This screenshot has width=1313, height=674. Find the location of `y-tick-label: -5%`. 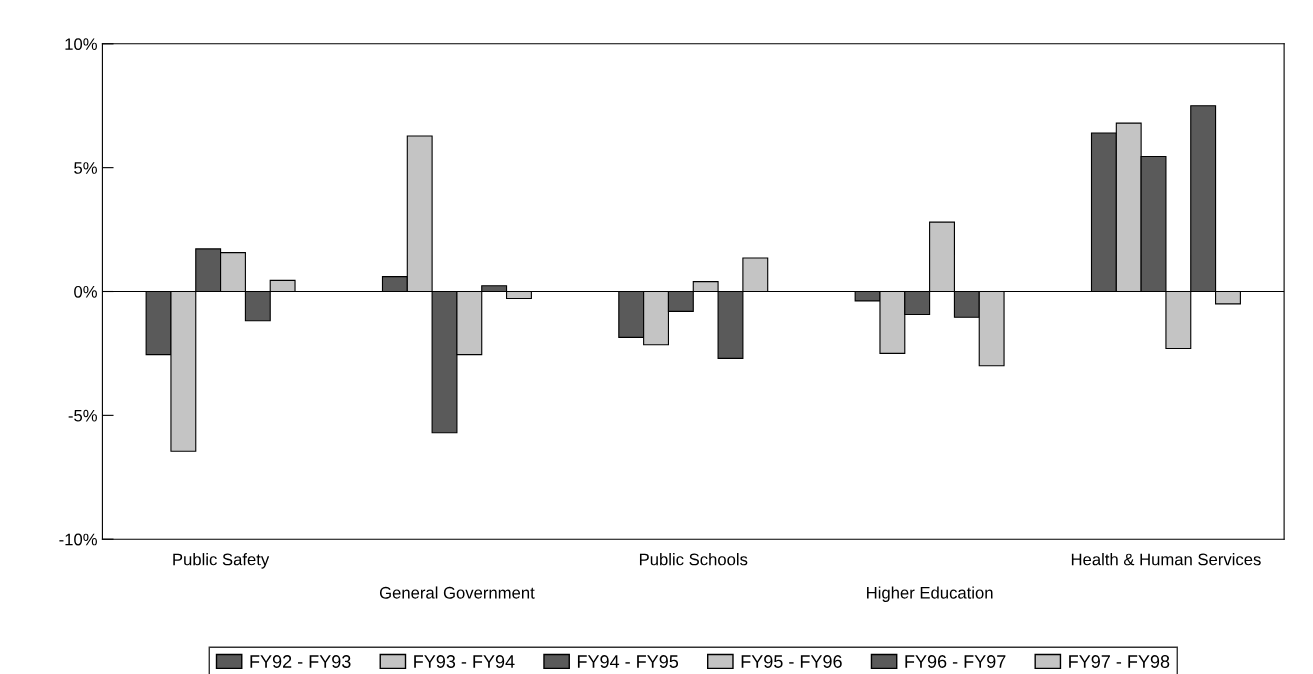

y-tick-label: -5% is located at coordinates (82, 415).